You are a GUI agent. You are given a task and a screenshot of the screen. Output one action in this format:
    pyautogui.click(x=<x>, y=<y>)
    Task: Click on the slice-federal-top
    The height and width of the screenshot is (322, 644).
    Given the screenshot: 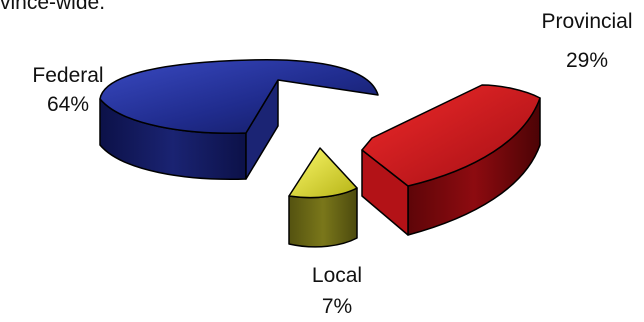 What is the action you would take?
    pyautogui.click(x=239, y=96)
    